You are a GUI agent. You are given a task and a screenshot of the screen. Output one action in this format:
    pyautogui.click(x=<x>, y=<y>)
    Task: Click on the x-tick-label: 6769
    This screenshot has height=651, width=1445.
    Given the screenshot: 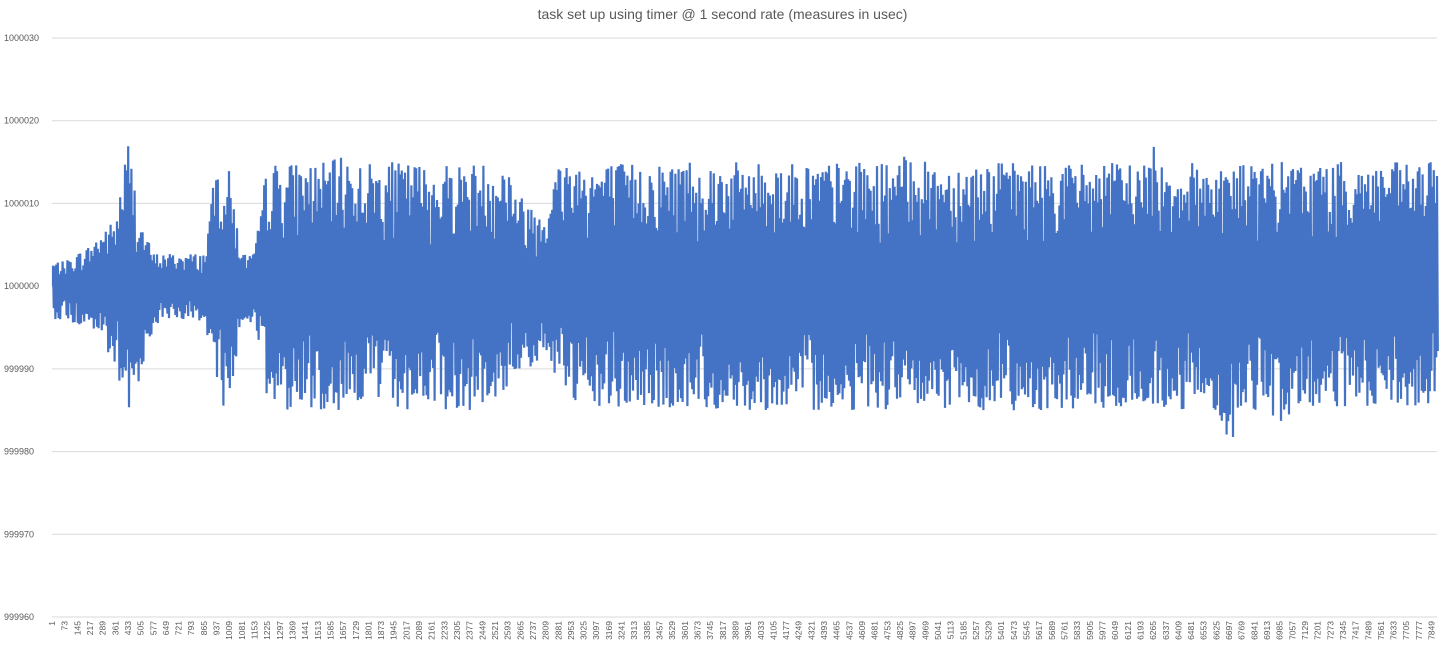 What is the action you would take?
    pyautogui.click(x=1242, y=630)
    